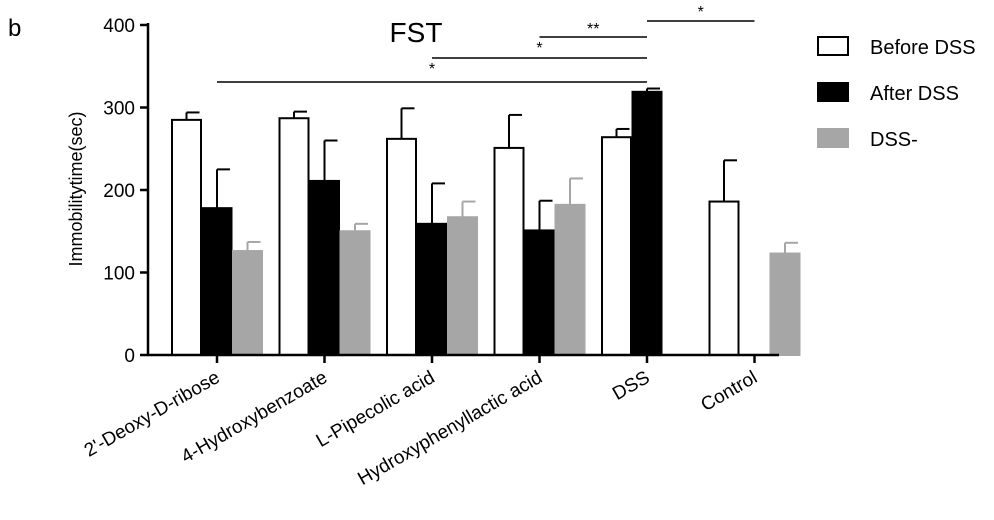  What do you see at coordinates (593, 29) in the screenshot?
I see `significance-label: **` at bounding box center [593, 29].